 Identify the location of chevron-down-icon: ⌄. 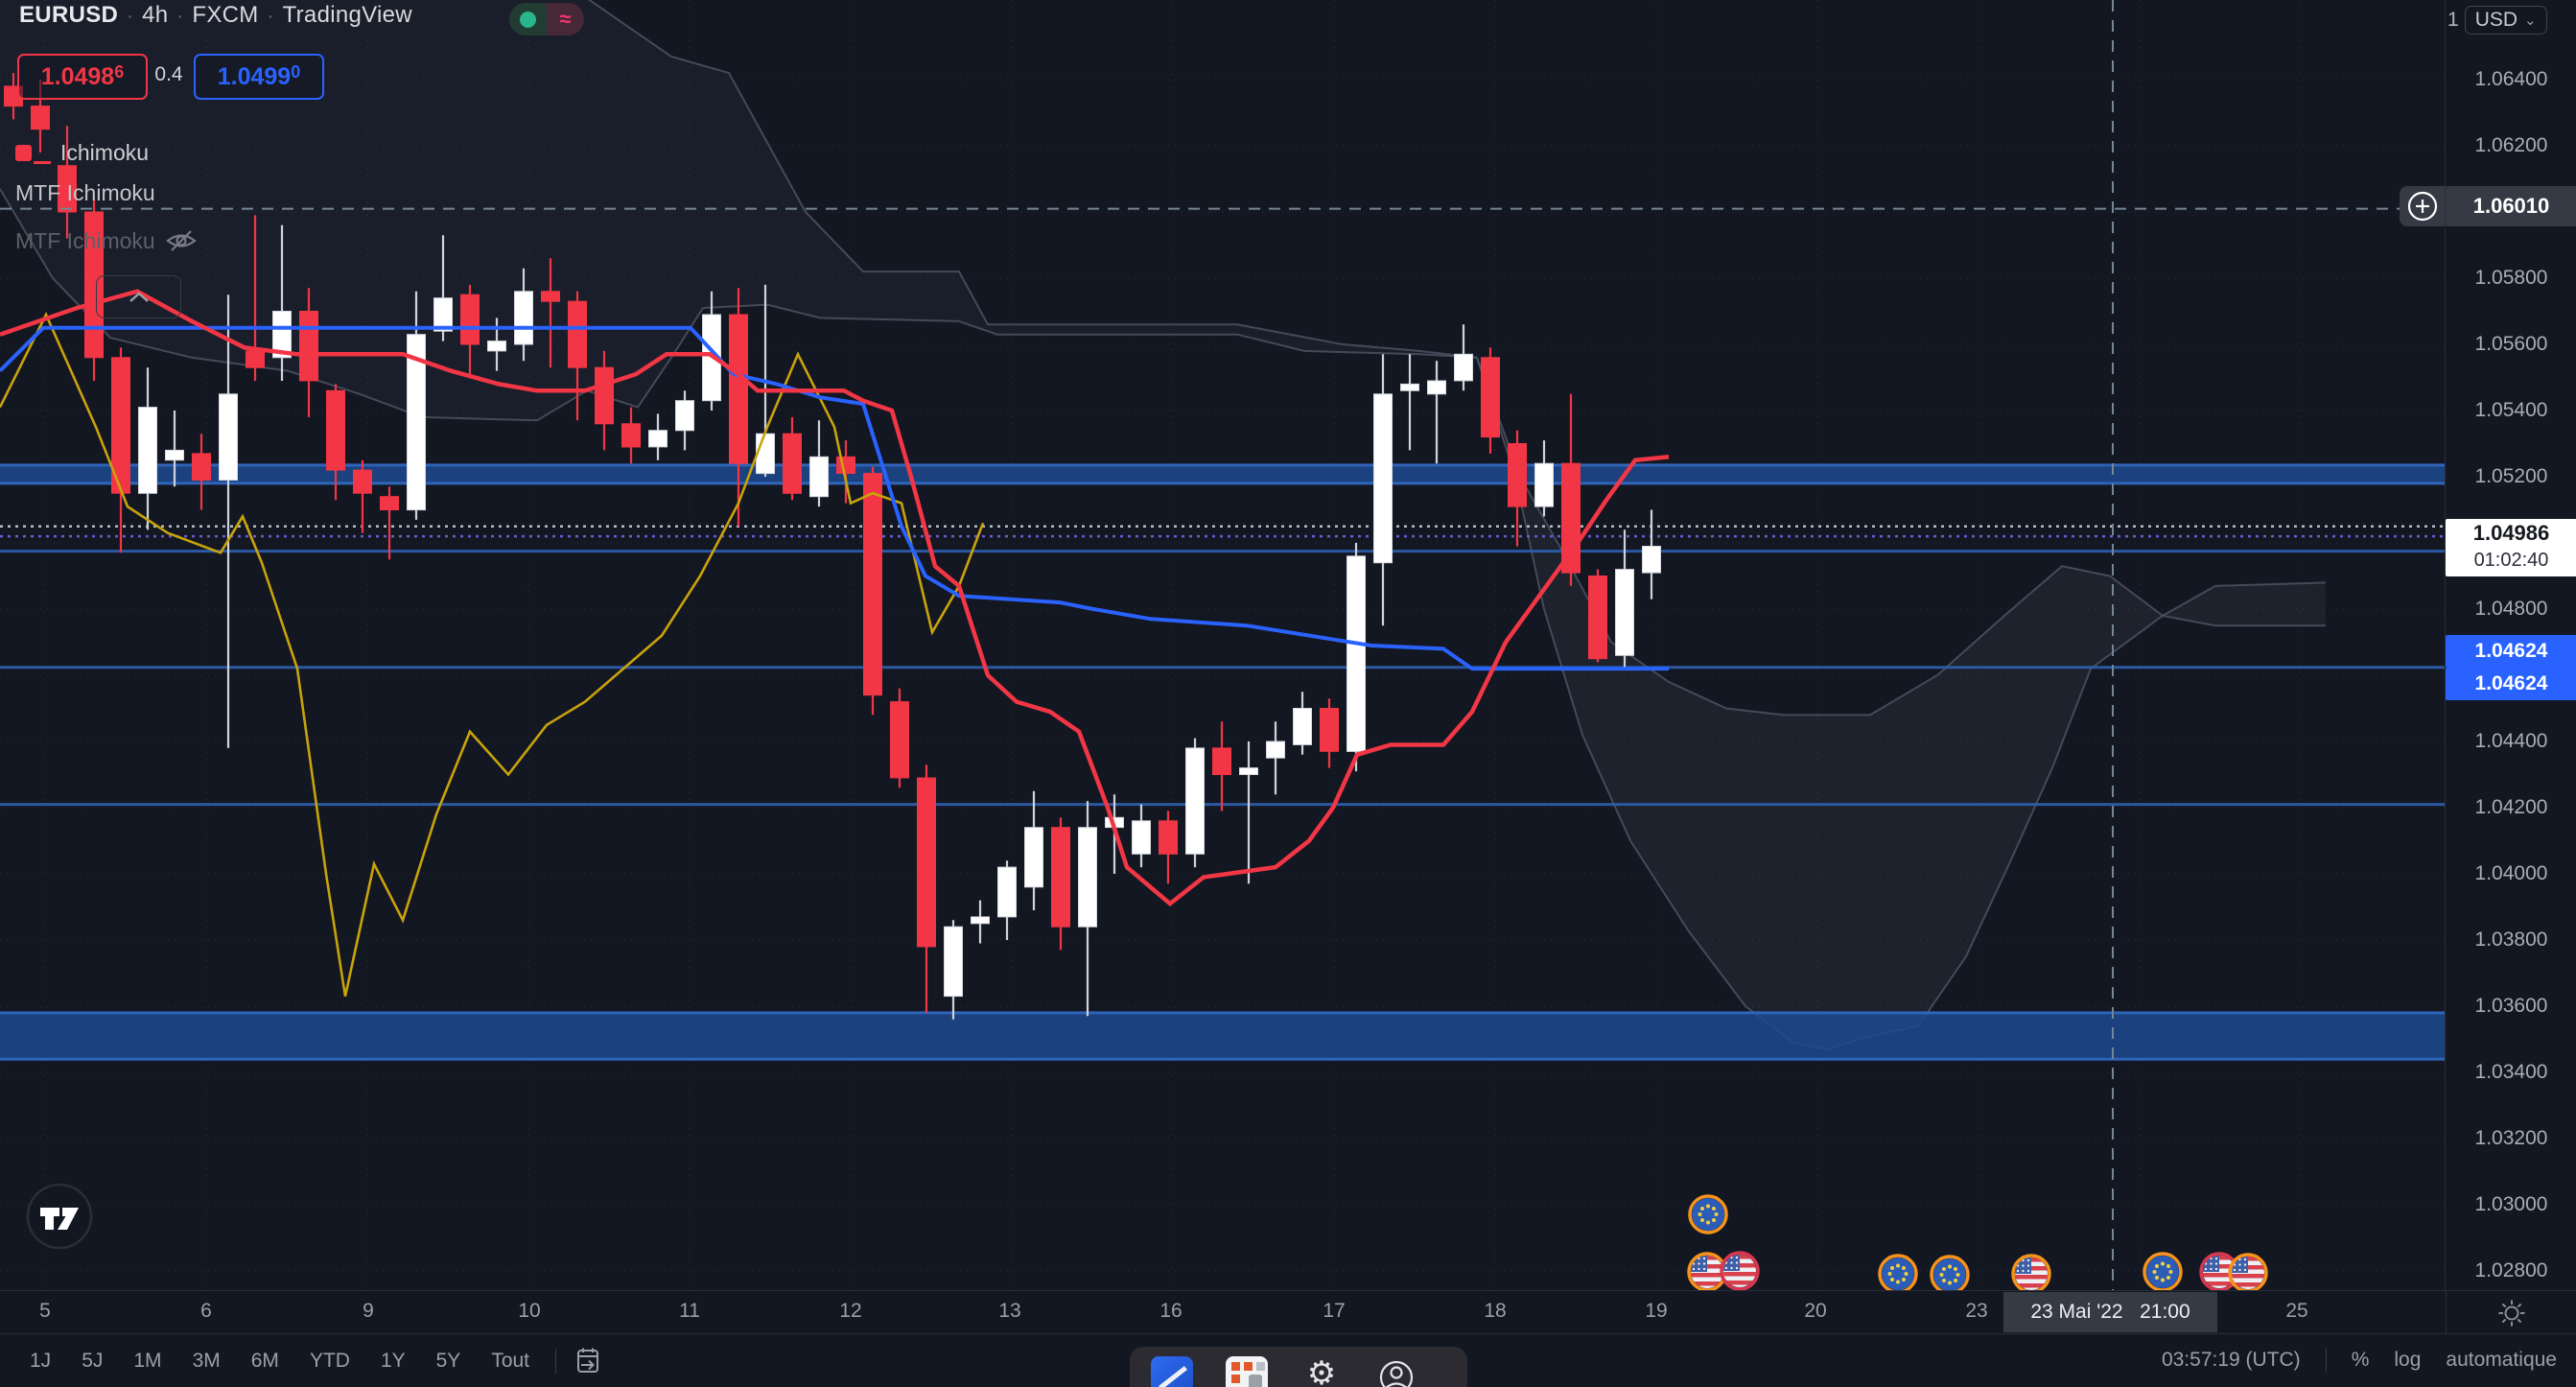
(2530, 20).